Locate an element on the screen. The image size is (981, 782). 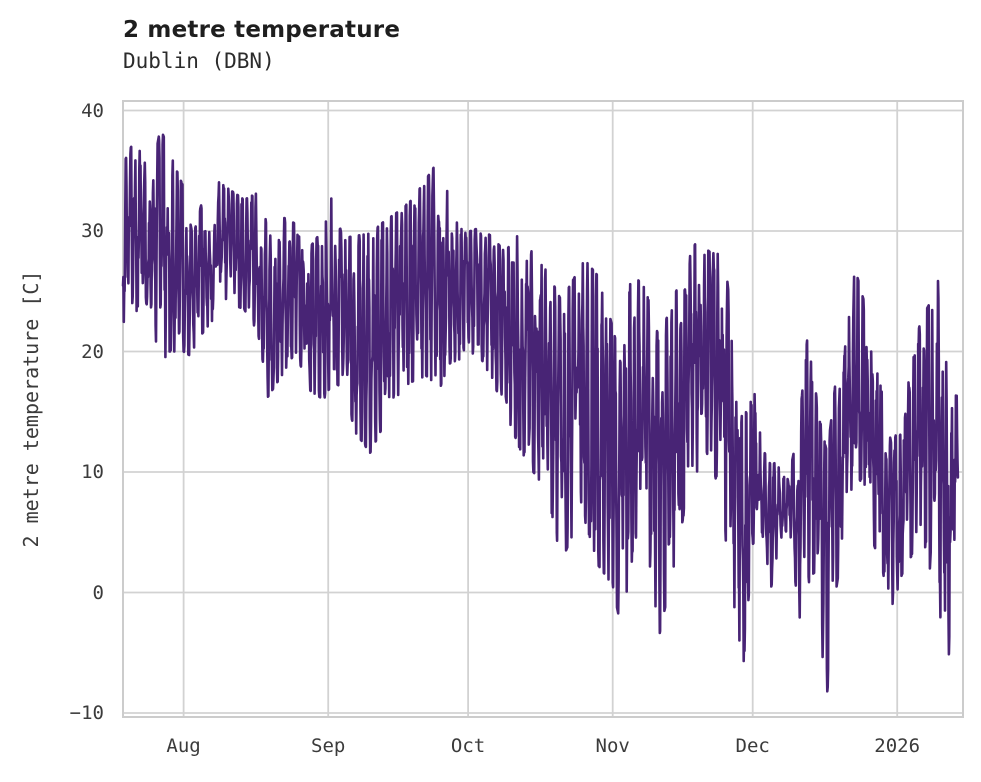
y-tick-label: 30 is located at coordinates (92, 231).